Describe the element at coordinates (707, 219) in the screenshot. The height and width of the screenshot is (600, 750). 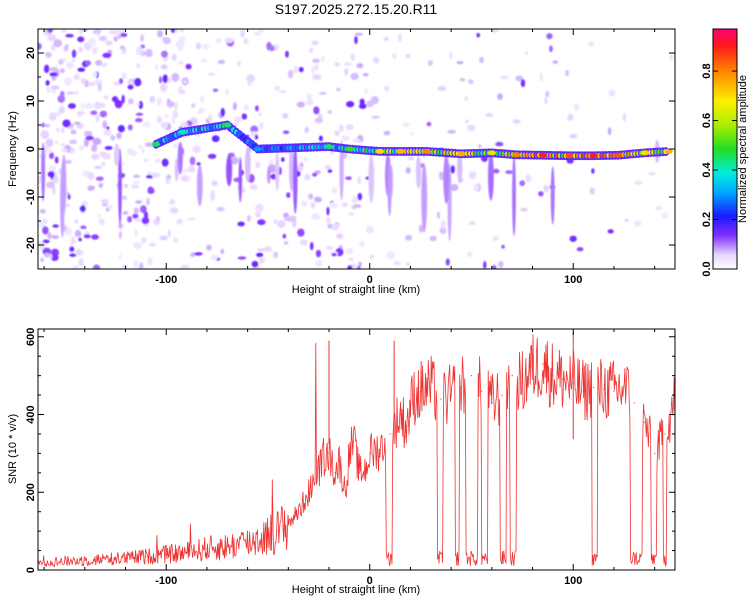
I see `colorbar-tick-label: 0.2` at that location.